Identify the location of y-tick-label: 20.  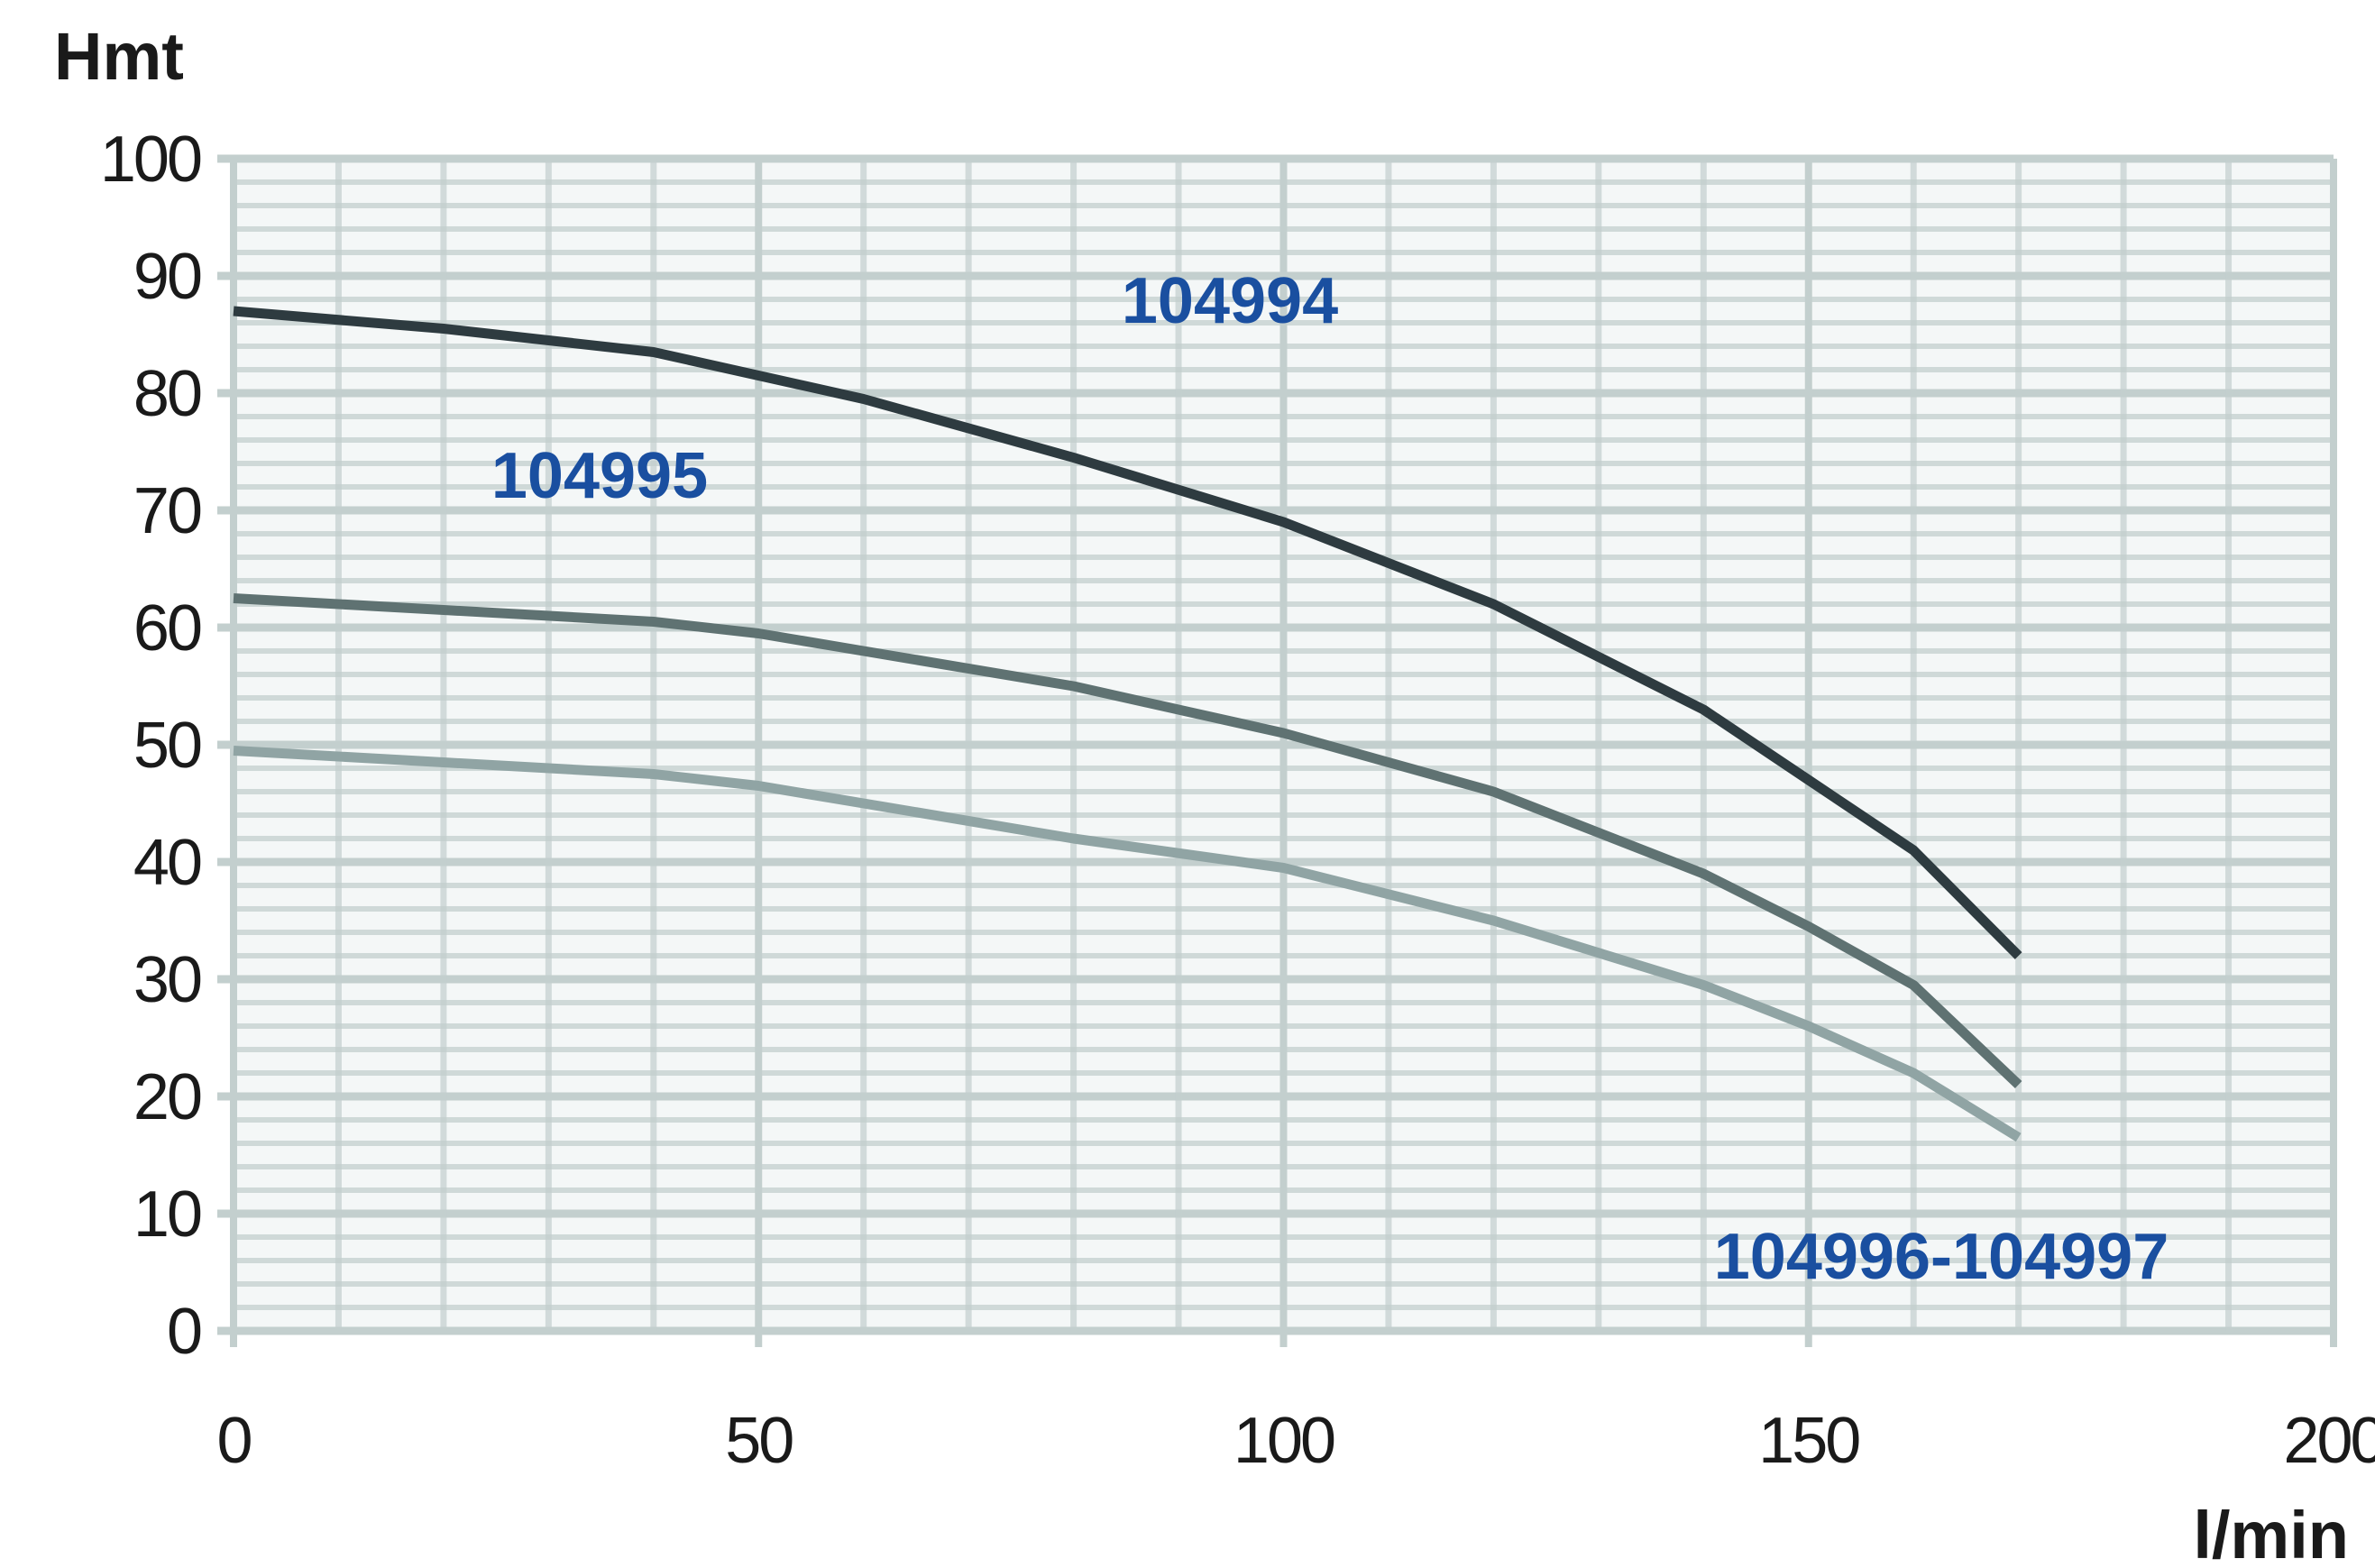
(167, 1097).